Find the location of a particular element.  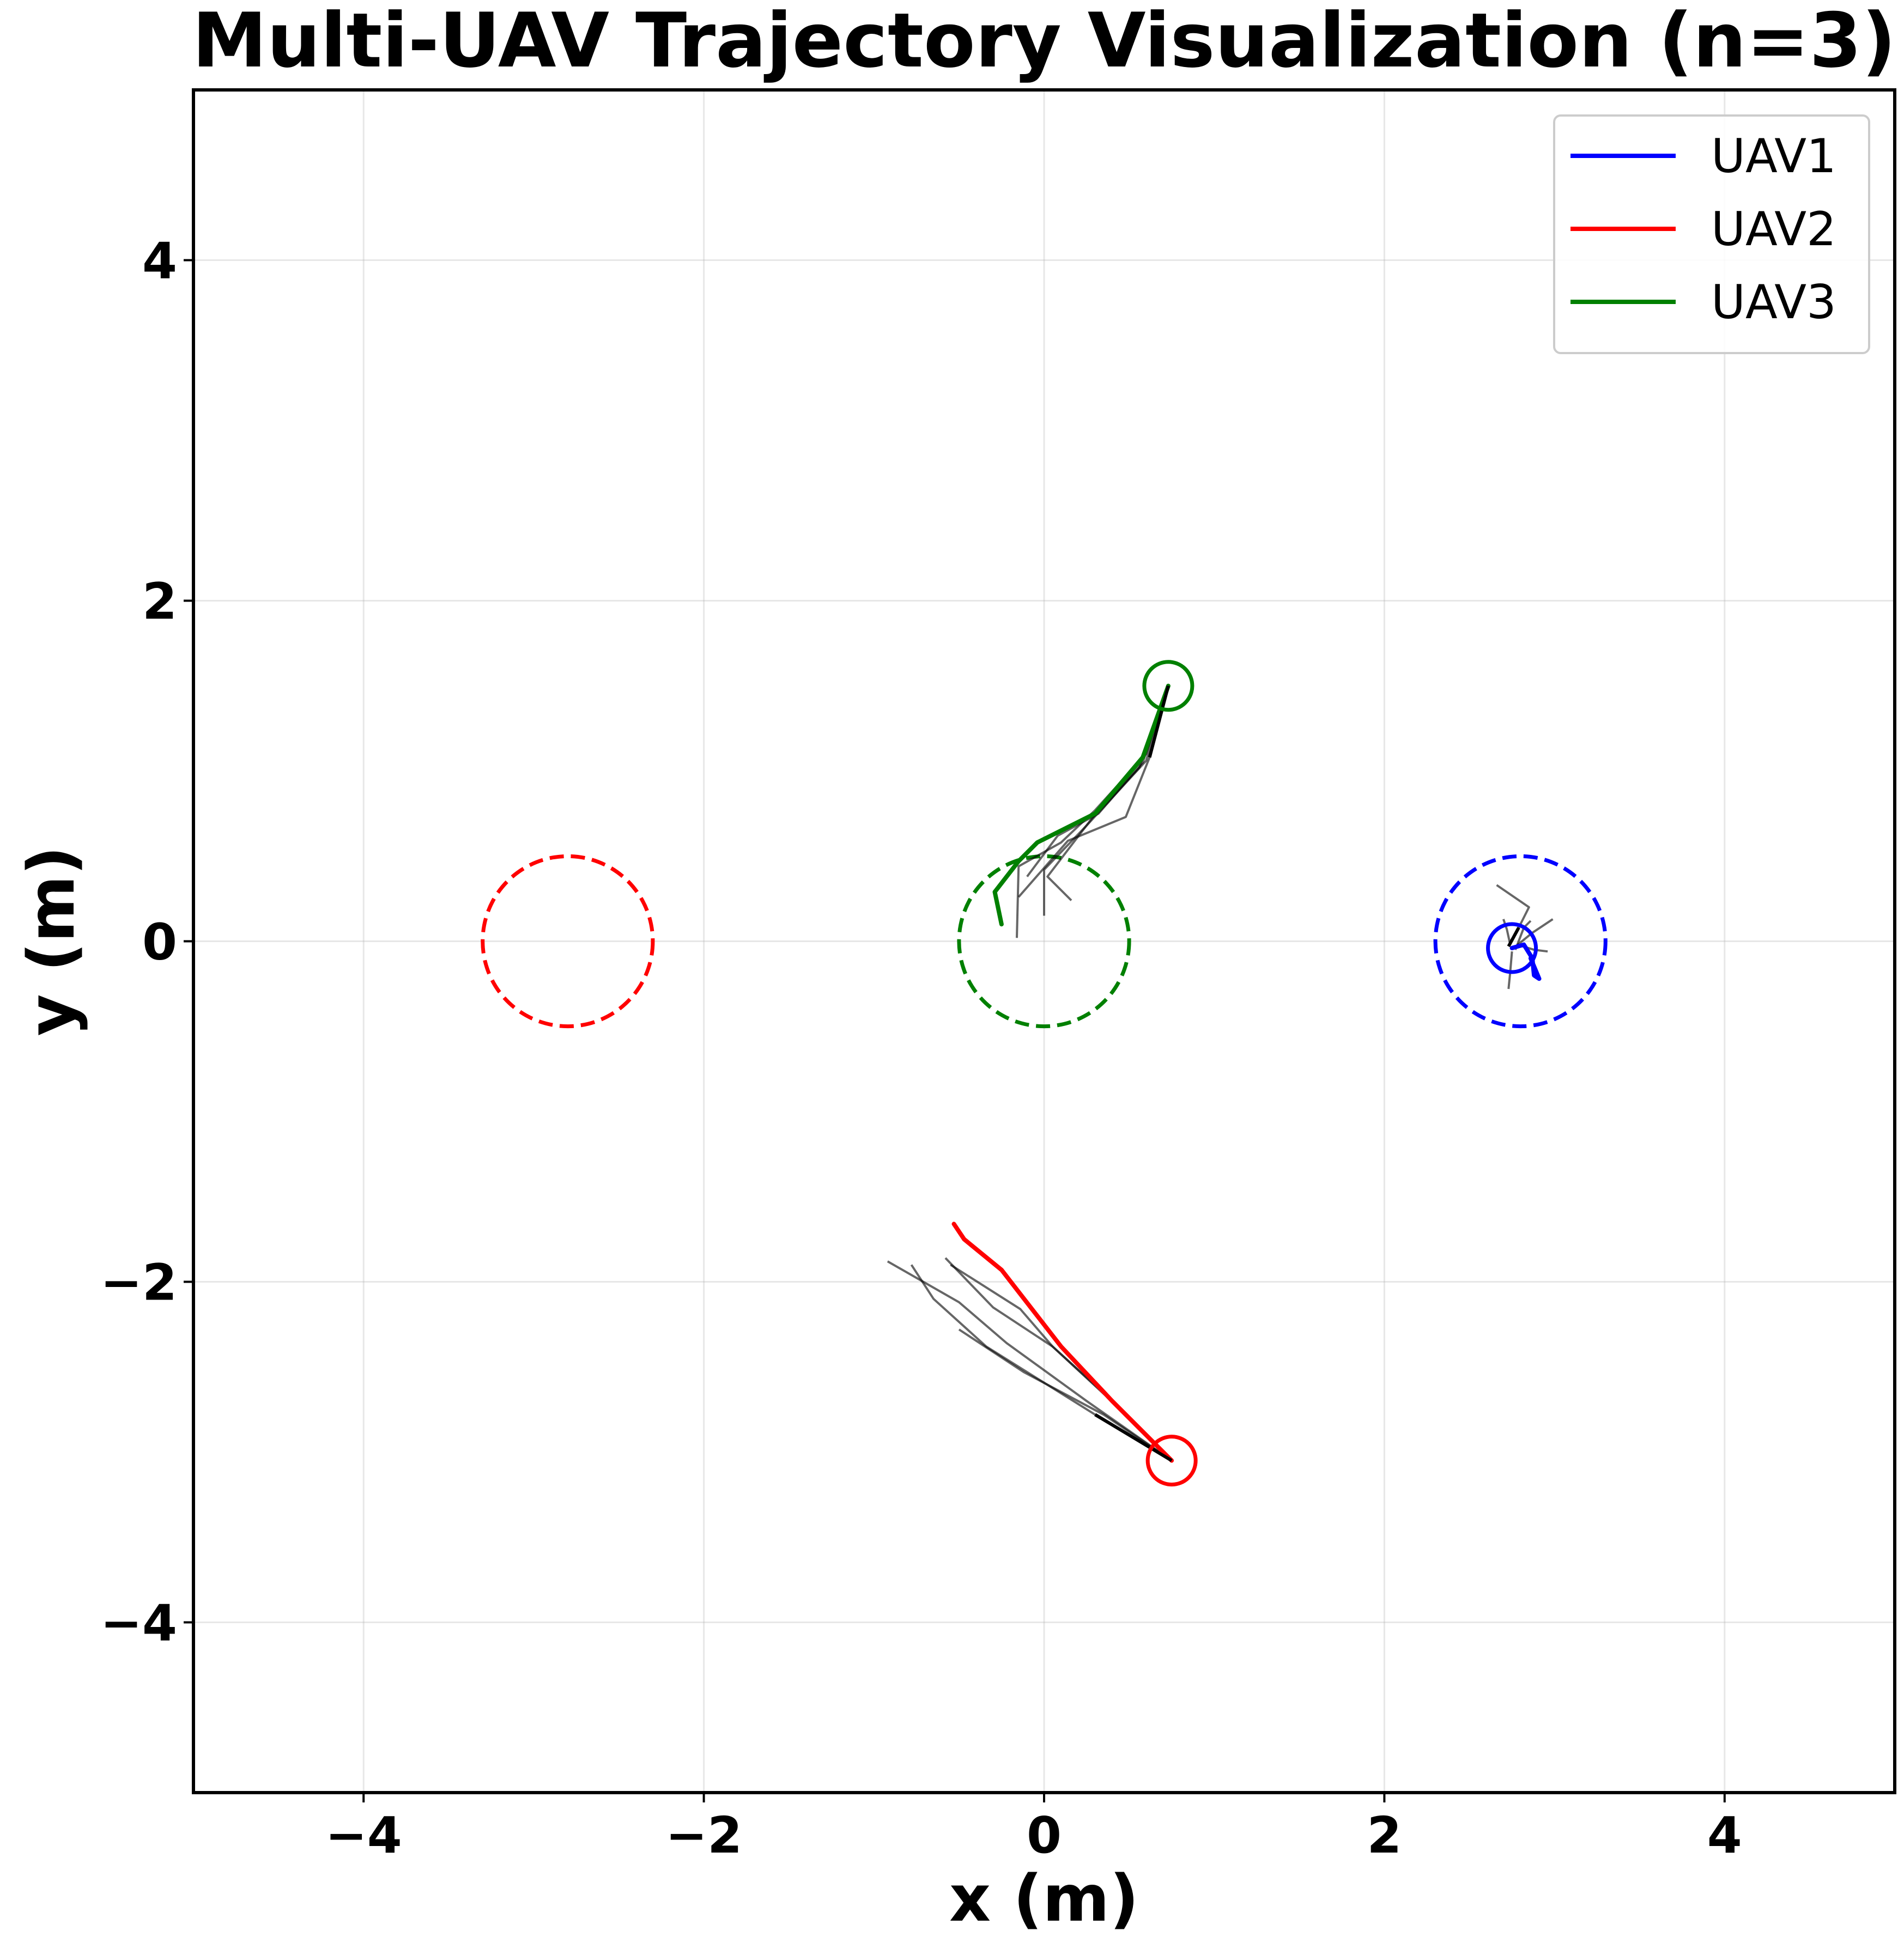

legend-label-uav1: UAV1 is located at coordinates (1773, 156).